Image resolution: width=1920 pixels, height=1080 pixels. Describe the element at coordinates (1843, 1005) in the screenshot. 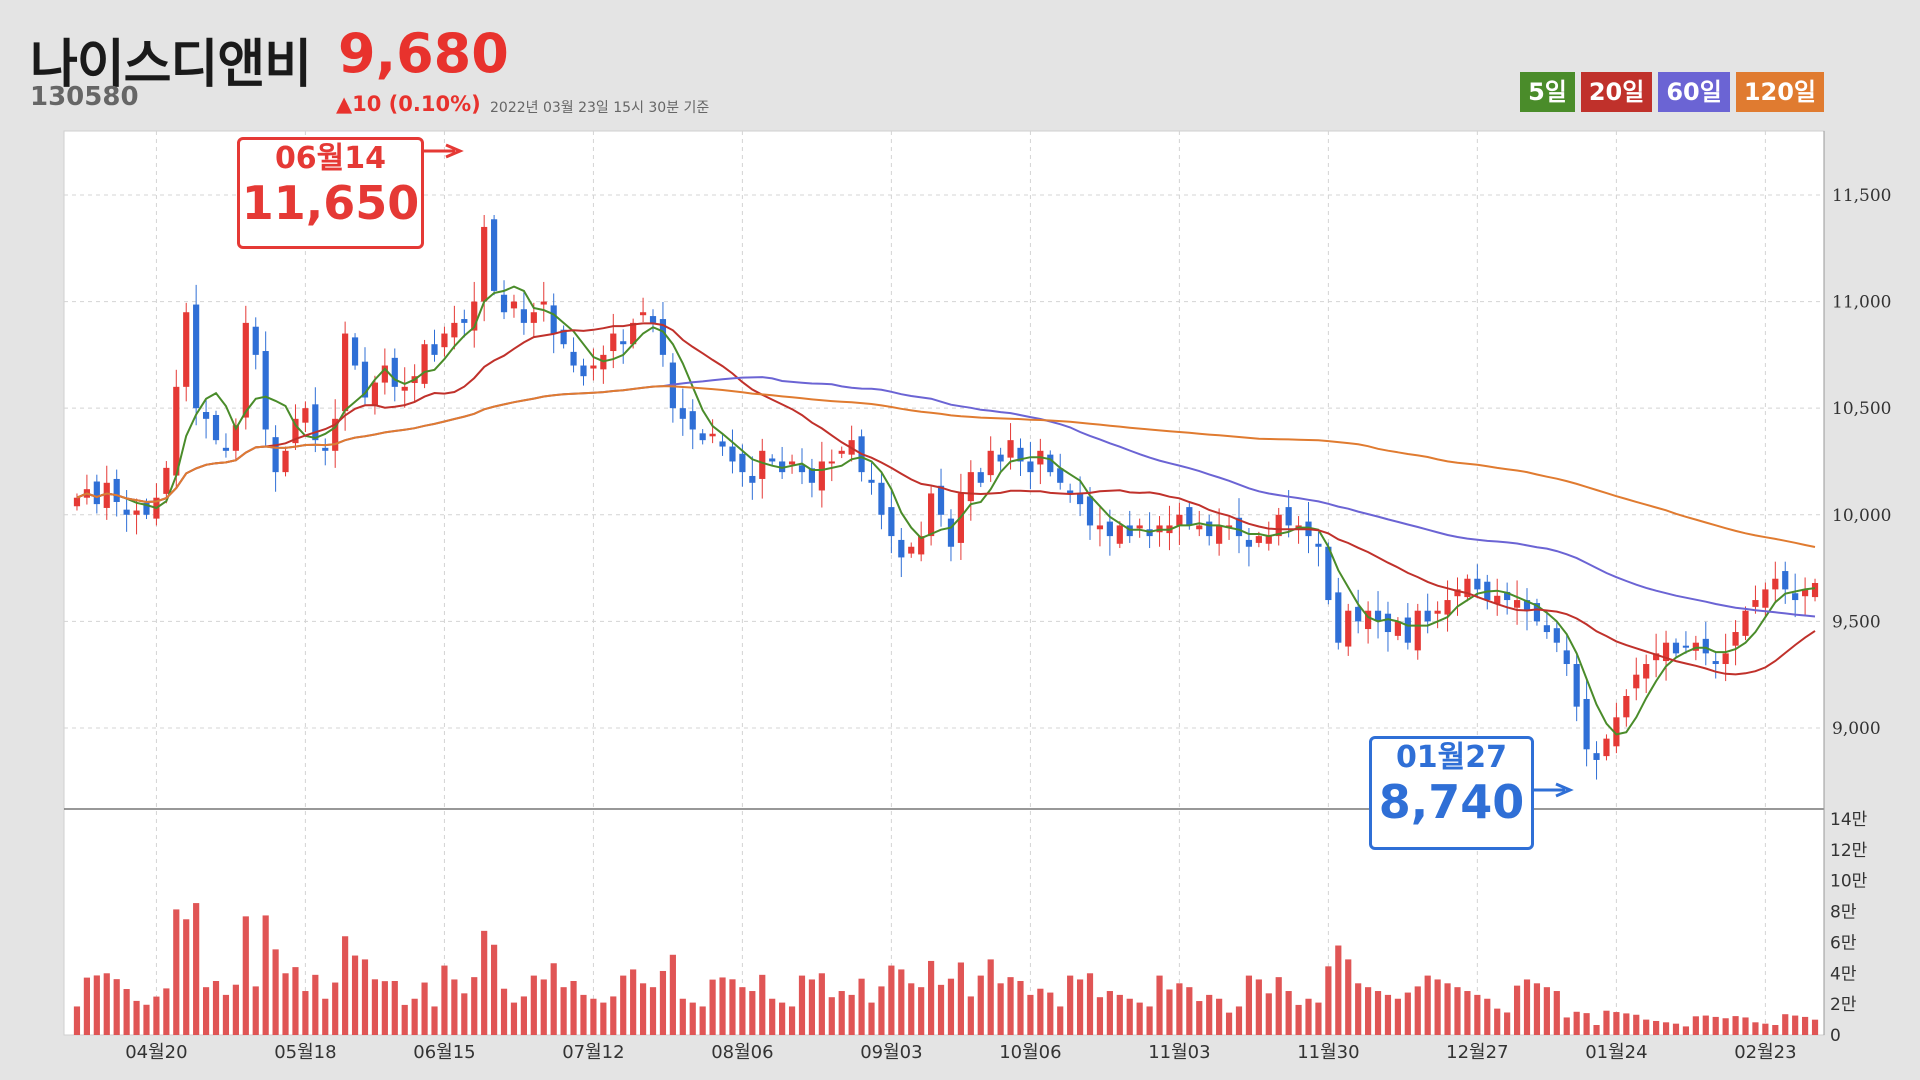

I see `volume-tick-label: 2만` at that location.